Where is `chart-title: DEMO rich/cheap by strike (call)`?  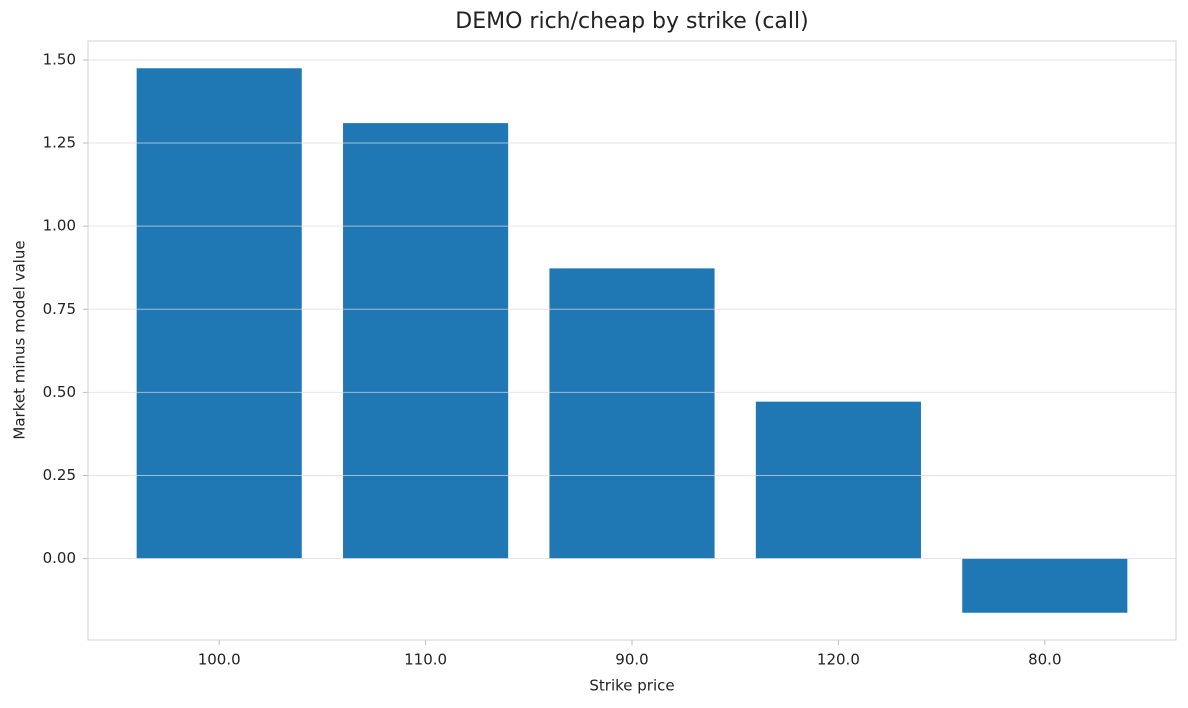 chart-title: DEMO rich/cheap by strike (call) is located at coordinates (631, 21).